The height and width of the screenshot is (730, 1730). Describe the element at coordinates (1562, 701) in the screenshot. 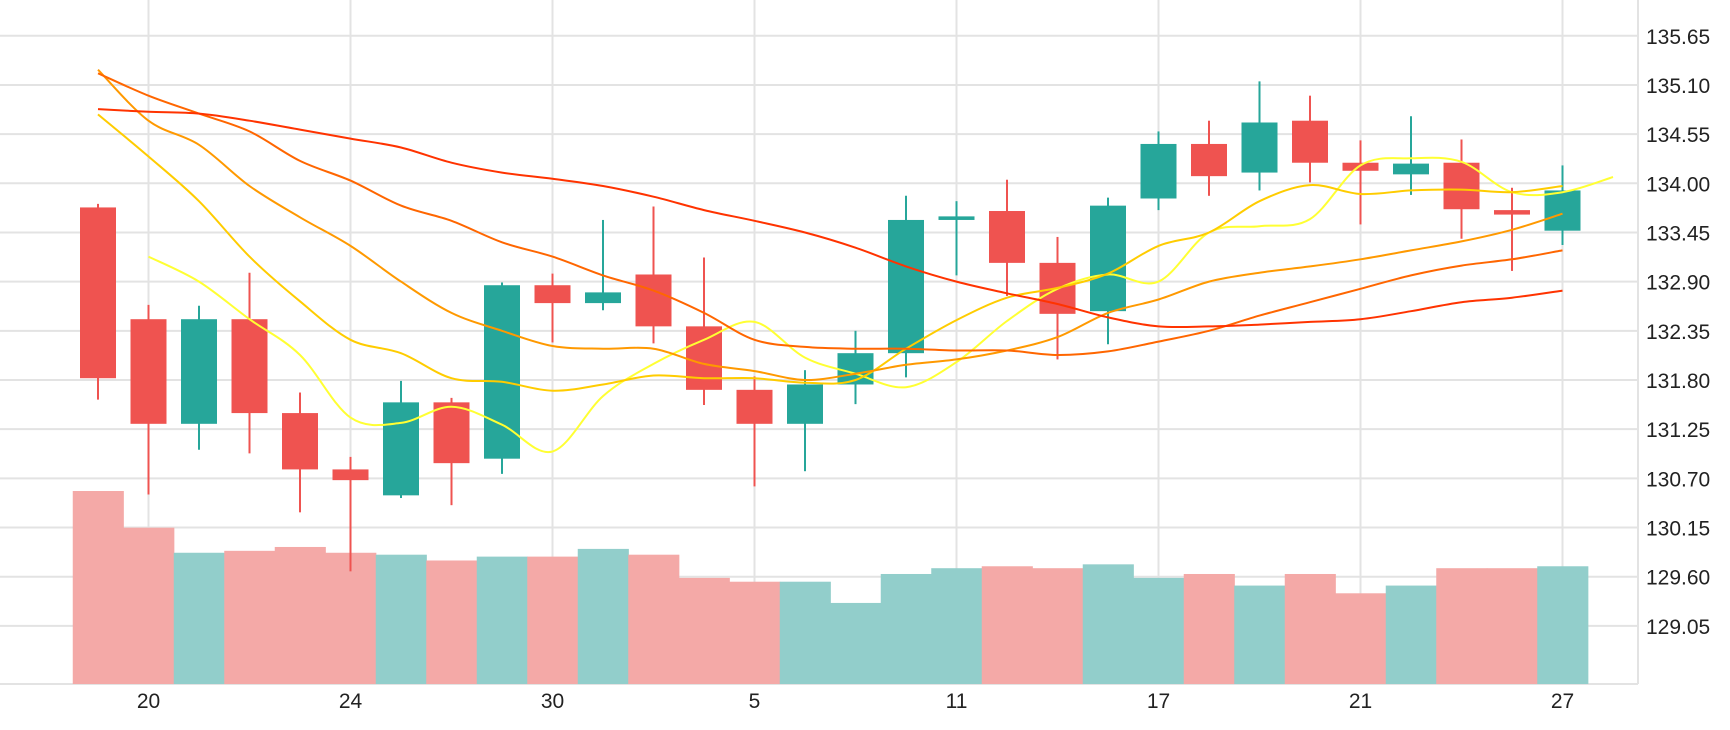

I see `x-tick-label: 27` at that location.